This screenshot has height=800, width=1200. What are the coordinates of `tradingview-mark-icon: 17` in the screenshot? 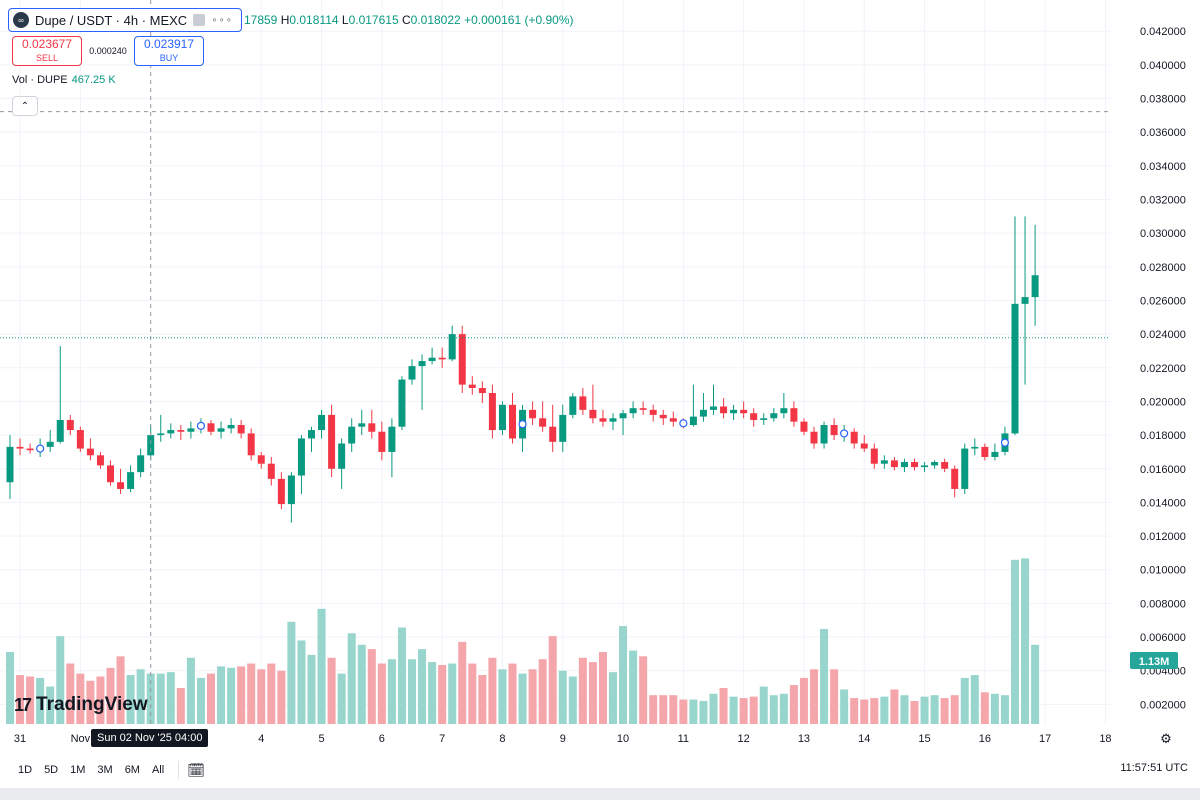 It's located at (23, 704).